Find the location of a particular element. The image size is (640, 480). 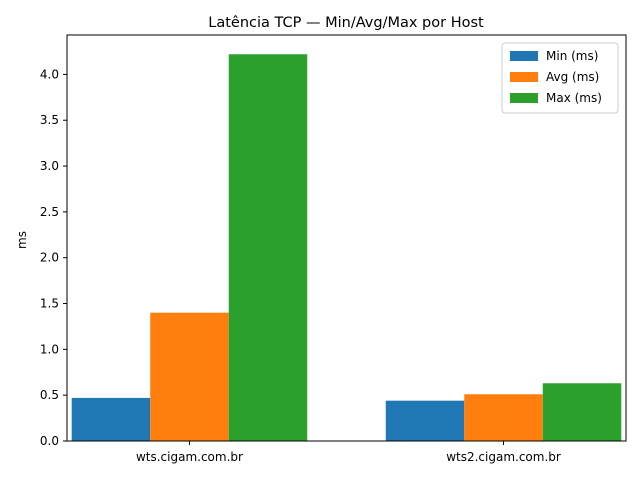

y-tick-label: 3.0 is located at coordinates (49, 166).